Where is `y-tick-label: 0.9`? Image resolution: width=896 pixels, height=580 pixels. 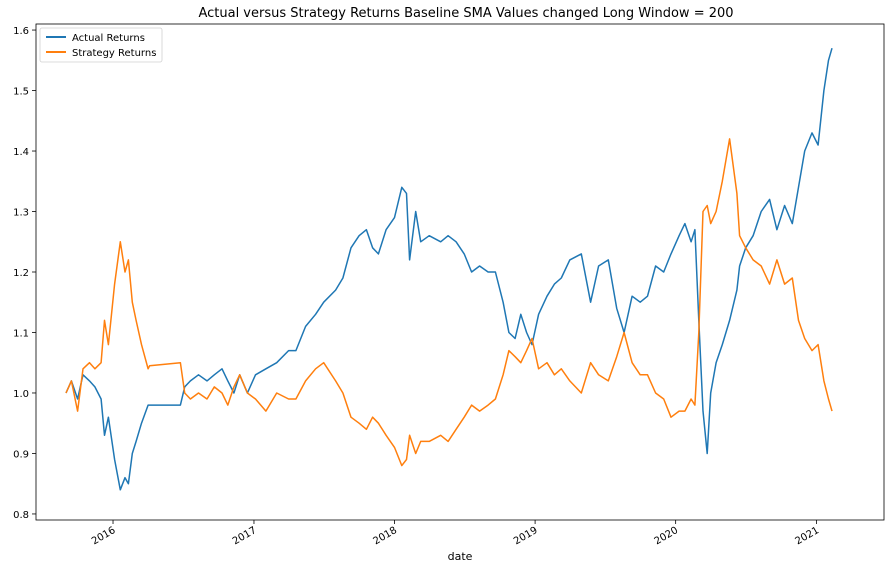
y-tick-label: 0.9 is located at coordinates (21, 454).